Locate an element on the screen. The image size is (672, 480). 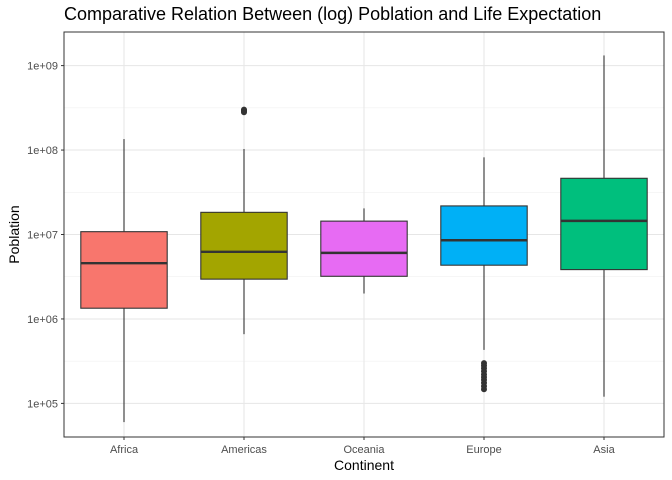
y-axis: 1e+05 1e+06 1e+07 1e+08 1e+09 is located at coordinates (45, 235).